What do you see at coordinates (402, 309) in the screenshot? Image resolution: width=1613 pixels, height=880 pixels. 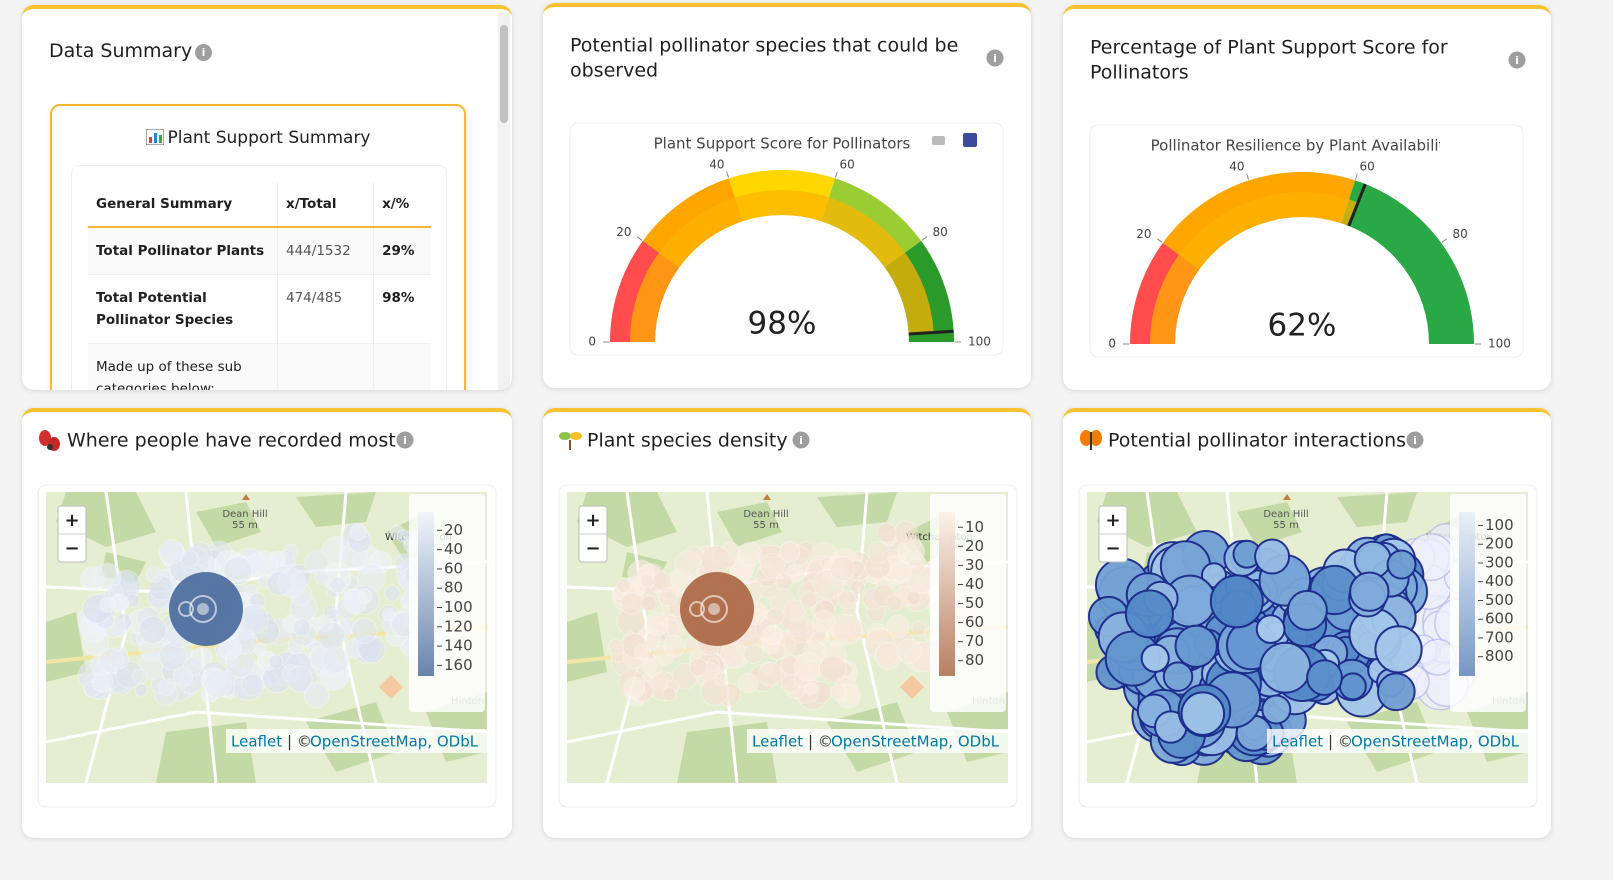 I see `cell: 98%` at bounding box center [402, 309].